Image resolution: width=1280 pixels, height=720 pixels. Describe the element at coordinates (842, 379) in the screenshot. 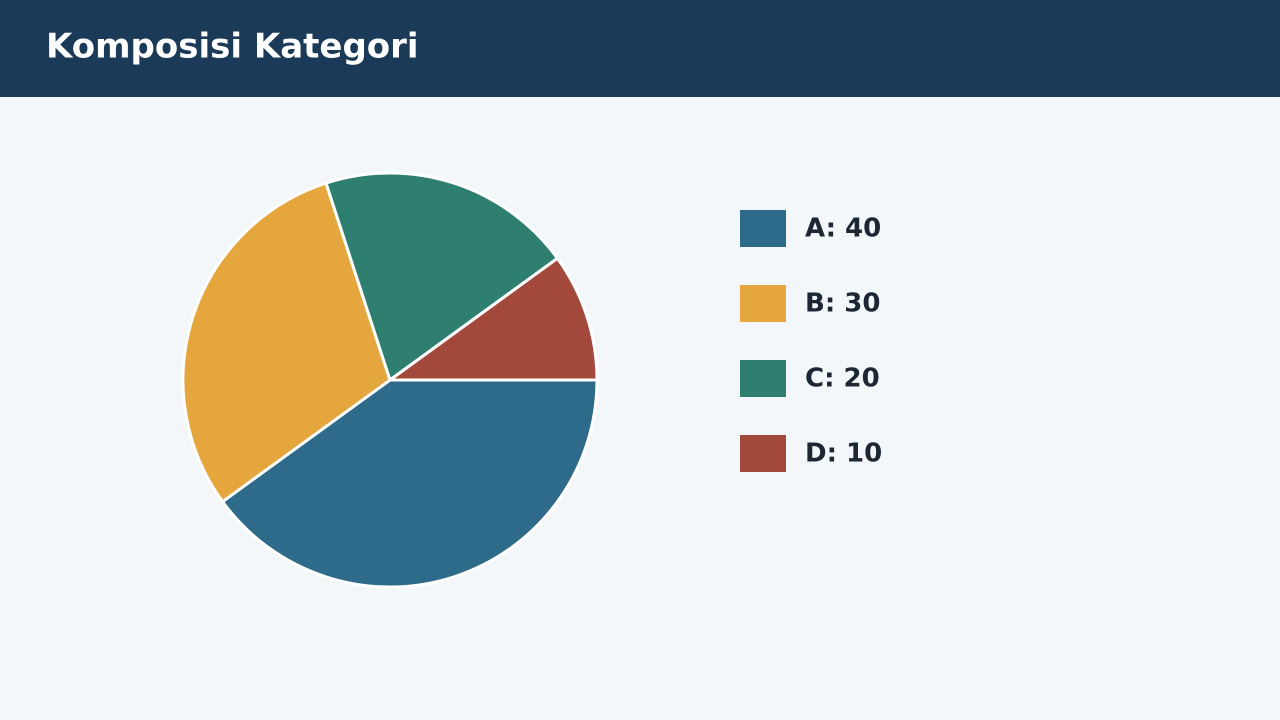

I see `legend-label: C: 20` at that location.